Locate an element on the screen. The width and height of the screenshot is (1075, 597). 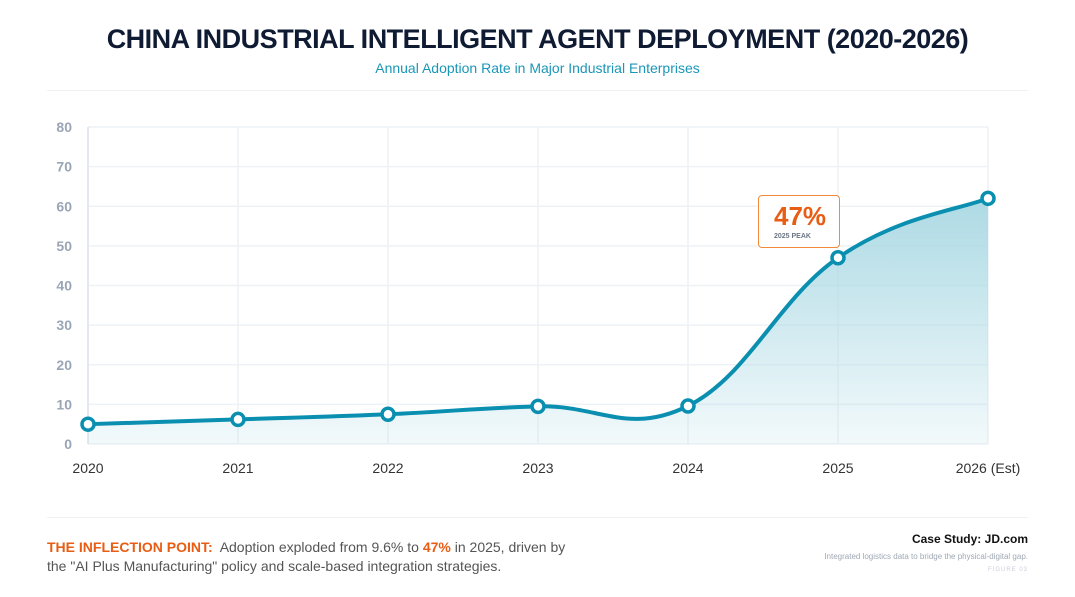
x-tick-label: 2022 is located at coordinates (387, 468).